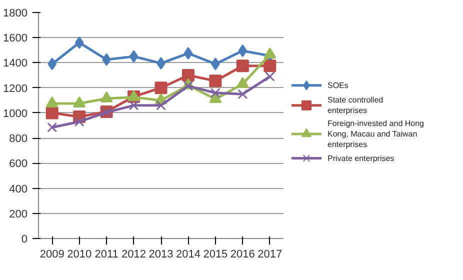 Image resolution: width=463 pixels, height=280 pixels. I want to click on legend-label: Private enterprises, so click(361, 158).